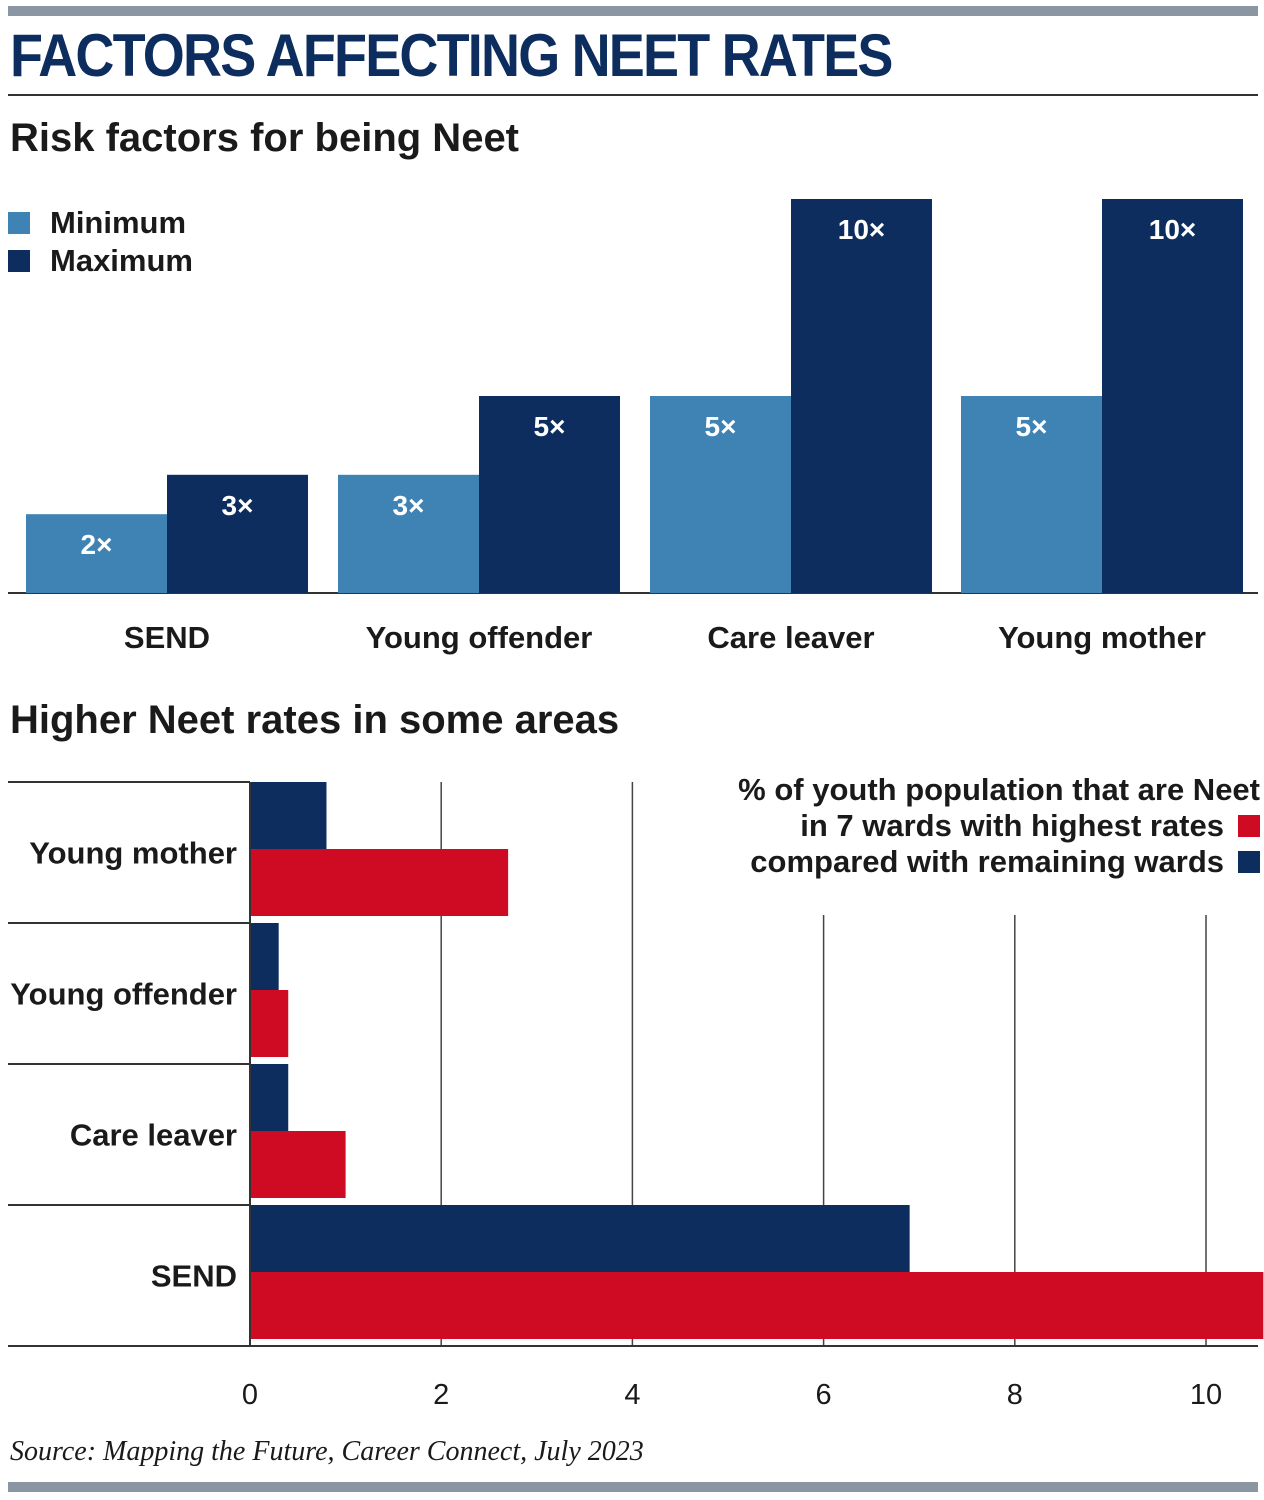 This screenshot has width=1264, height=1500. I want to click on bar-highest-wards-send, so click(757, 1305).